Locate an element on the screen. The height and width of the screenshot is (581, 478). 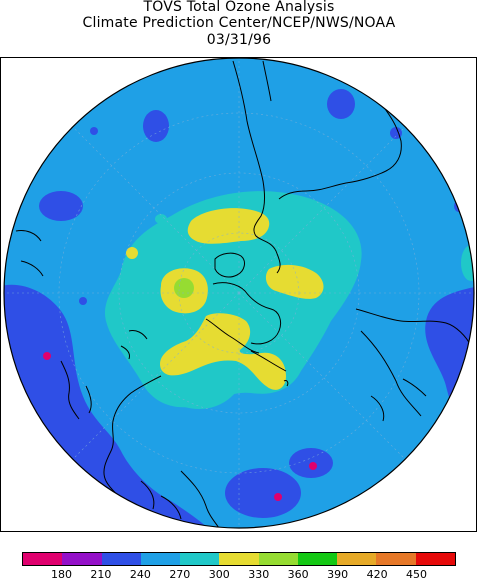
region-240-270-north is located at coordinates (156, 126).